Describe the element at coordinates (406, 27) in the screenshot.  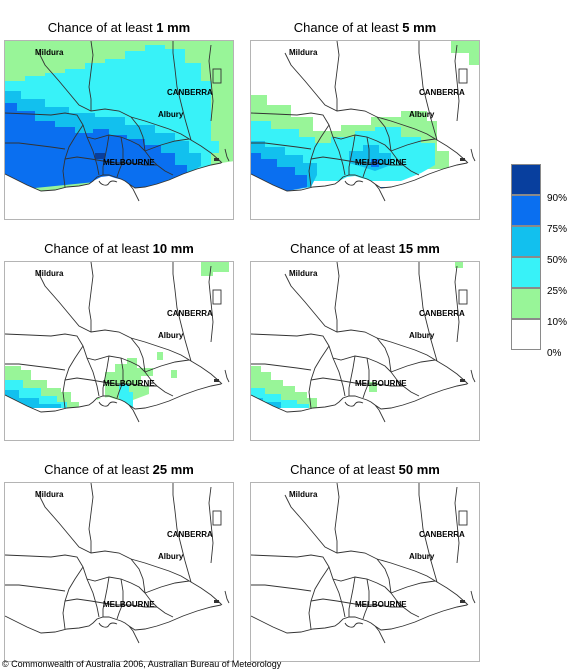
I see `title-amount: 5` at that location.